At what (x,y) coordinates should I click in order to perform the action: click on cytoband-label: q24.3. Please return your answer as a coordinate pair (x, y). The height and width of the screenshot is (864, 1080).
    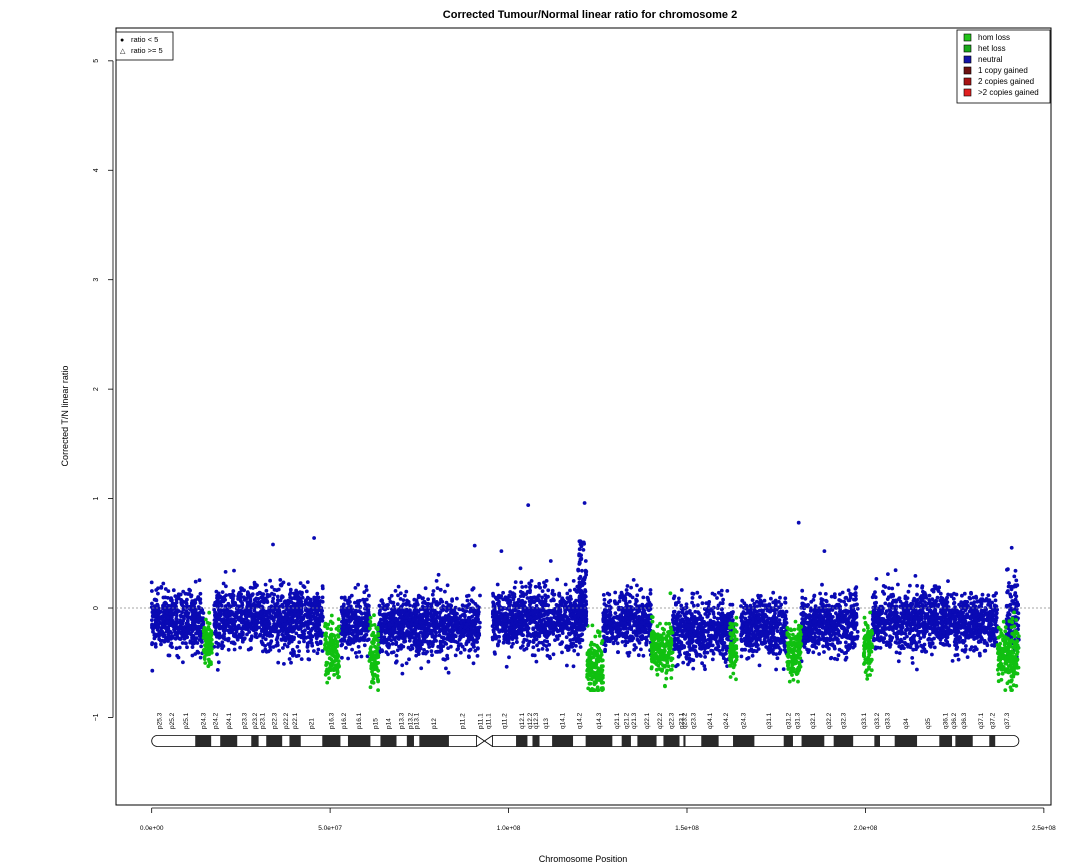
    Looking at the image, I should click on (744, 720).